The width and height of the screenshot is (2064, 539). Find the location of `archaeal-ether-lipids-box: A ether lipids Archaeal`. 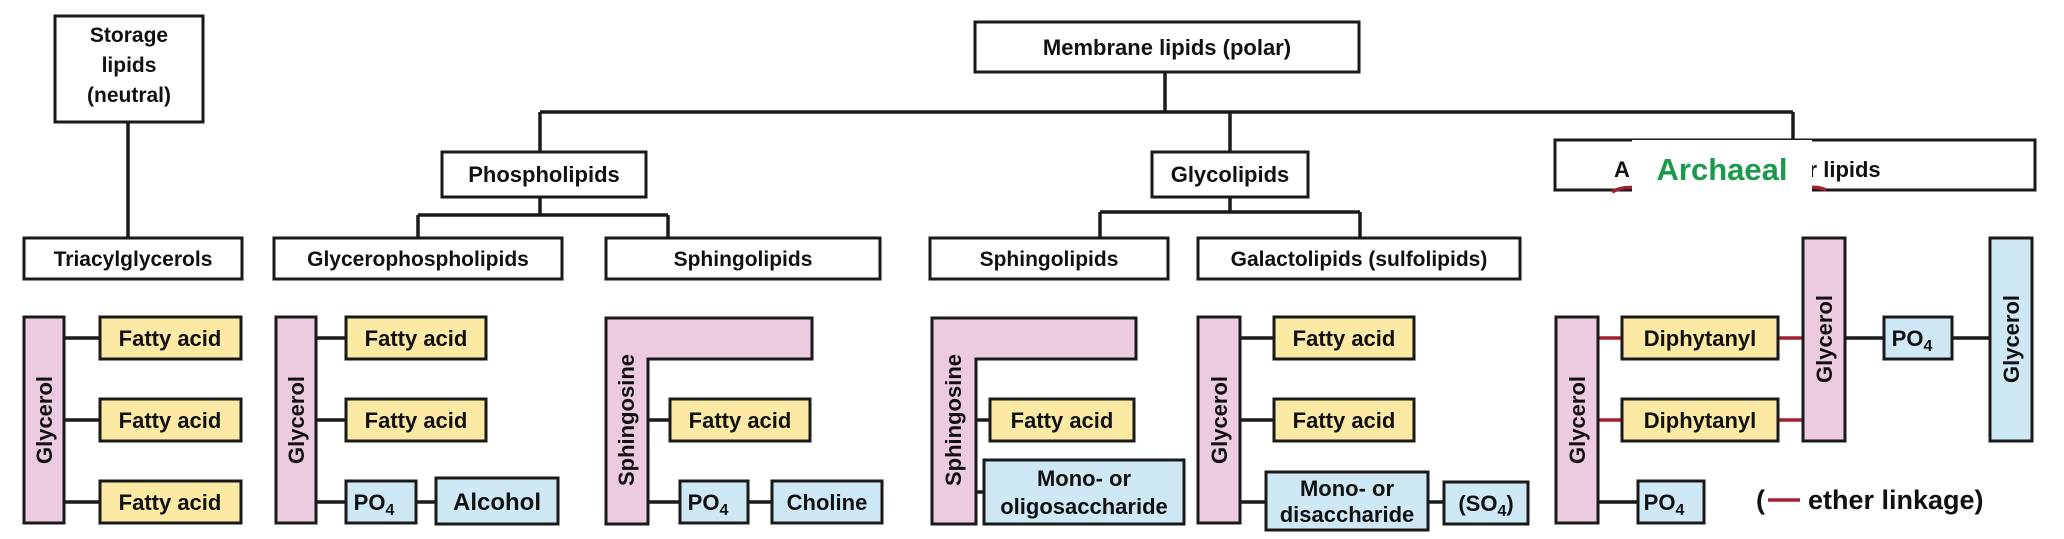

archaeal-ether-lipids-box: A ether lipids Archaeal is located at coordinates (1795, 166).